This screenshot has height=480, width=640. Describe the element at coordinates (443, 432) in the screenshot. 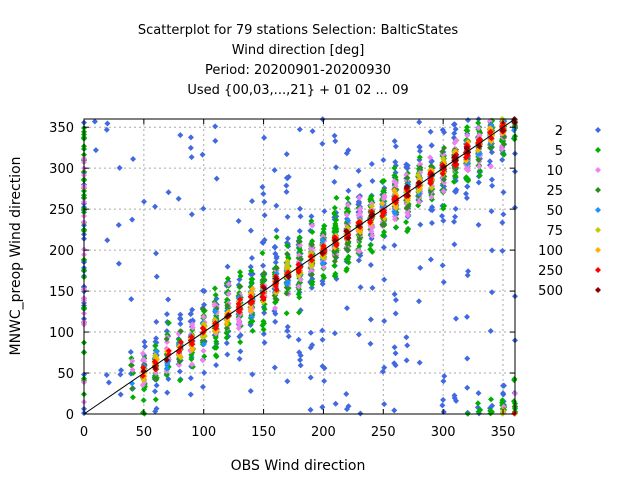

I see `x-tick-label: 300` at that location.